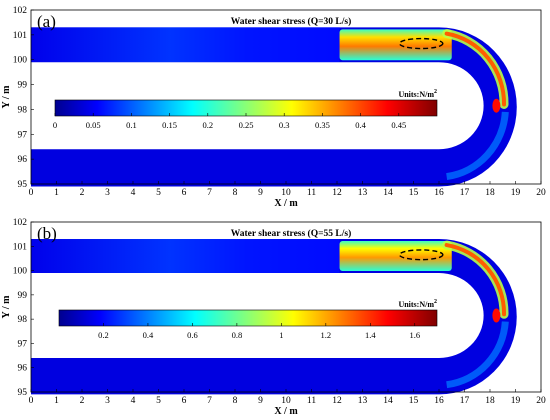 This screenshot has height=420, width=550. Describe the element at coordinates (414, 193) in the screenshot. I see `x-tick-label: 15` at that location.